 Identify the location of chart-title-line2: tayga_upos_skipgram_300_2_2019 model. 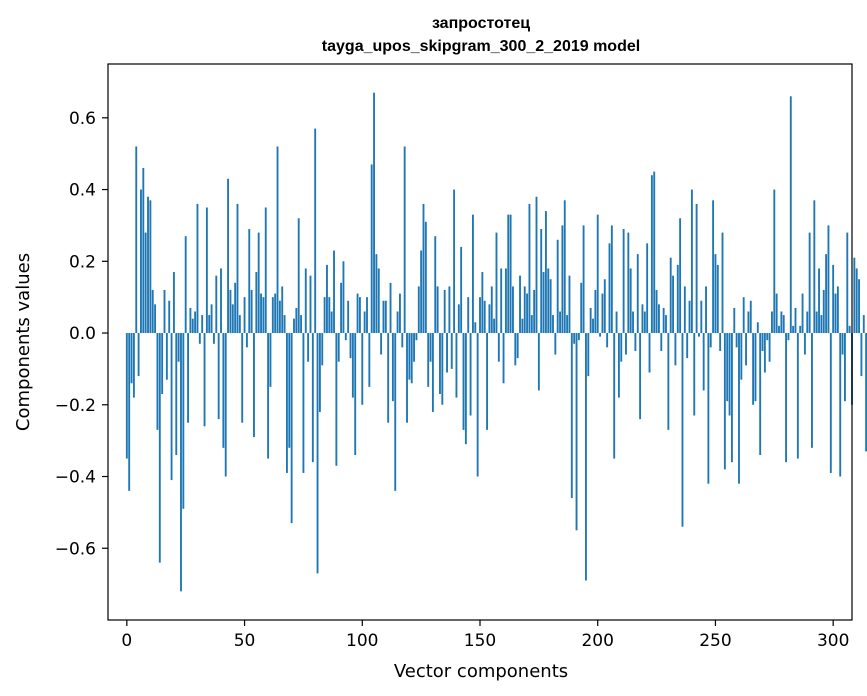
(481, 46).